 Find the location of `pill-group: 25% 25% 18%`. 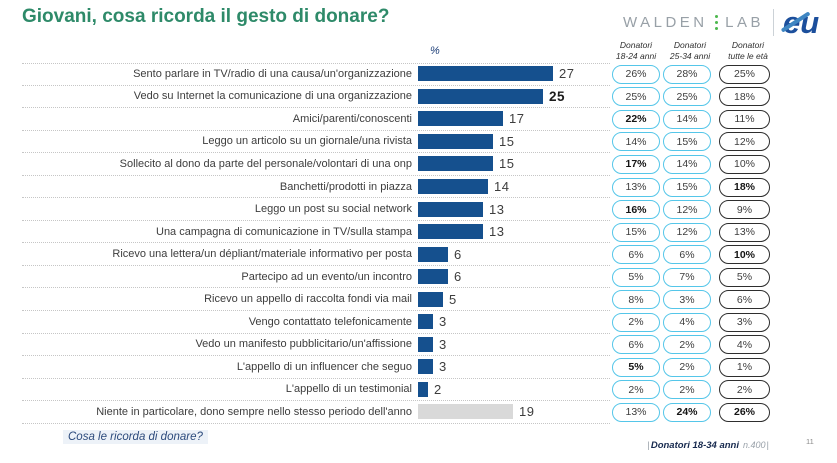

pill-group: 25% 25% 18% is located at coordinates (690, 97).